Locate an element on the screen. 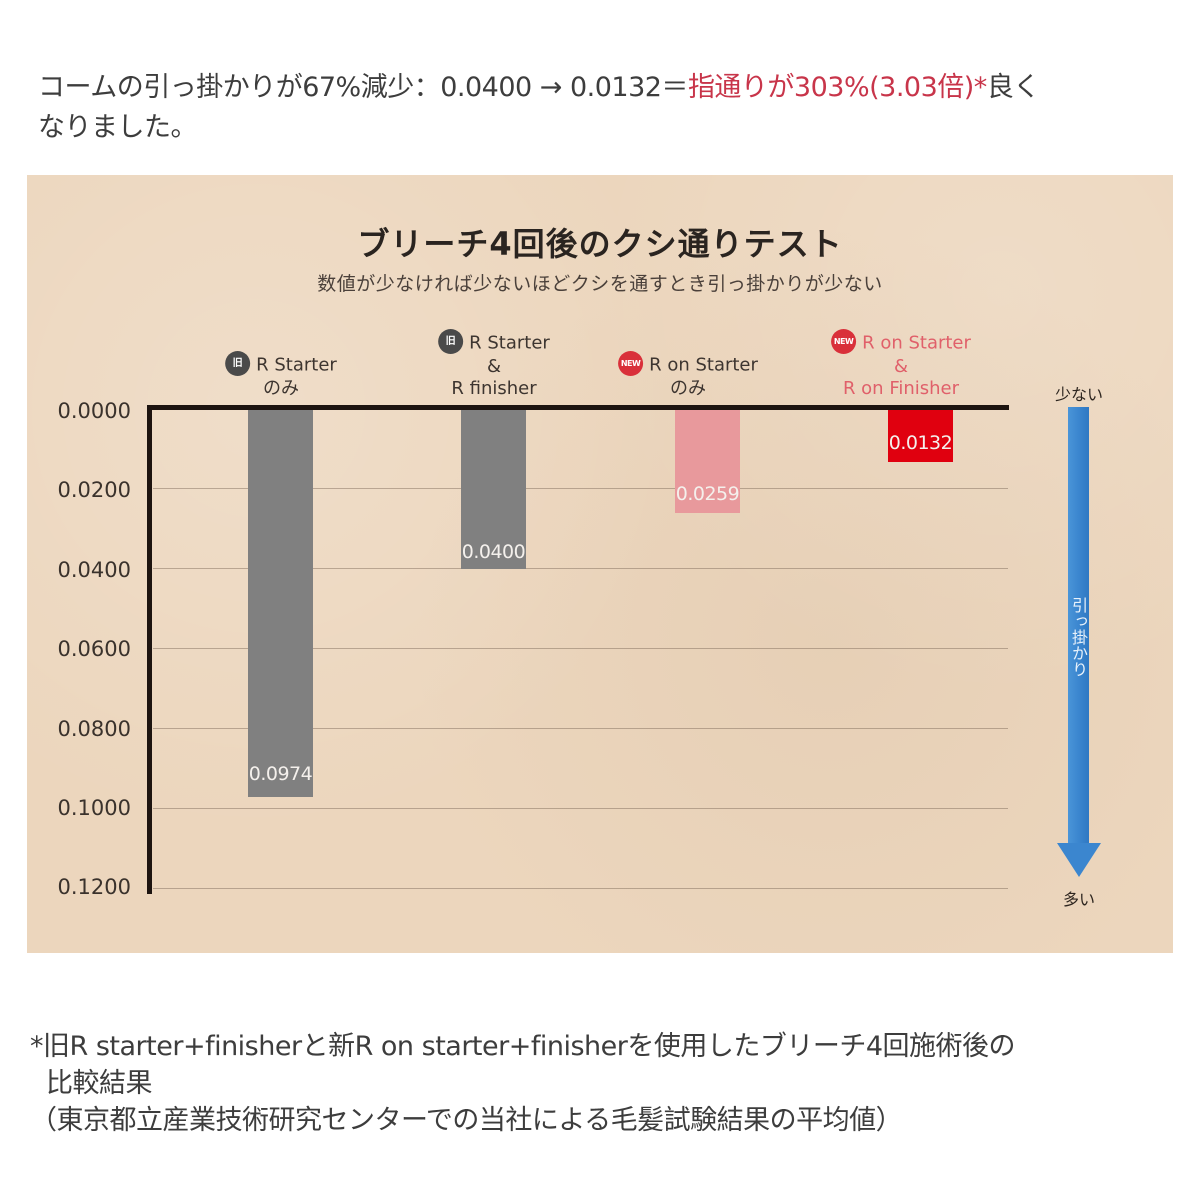  bar-new-starter-finisher: 0.0132 is located at coordinates (920, 436).